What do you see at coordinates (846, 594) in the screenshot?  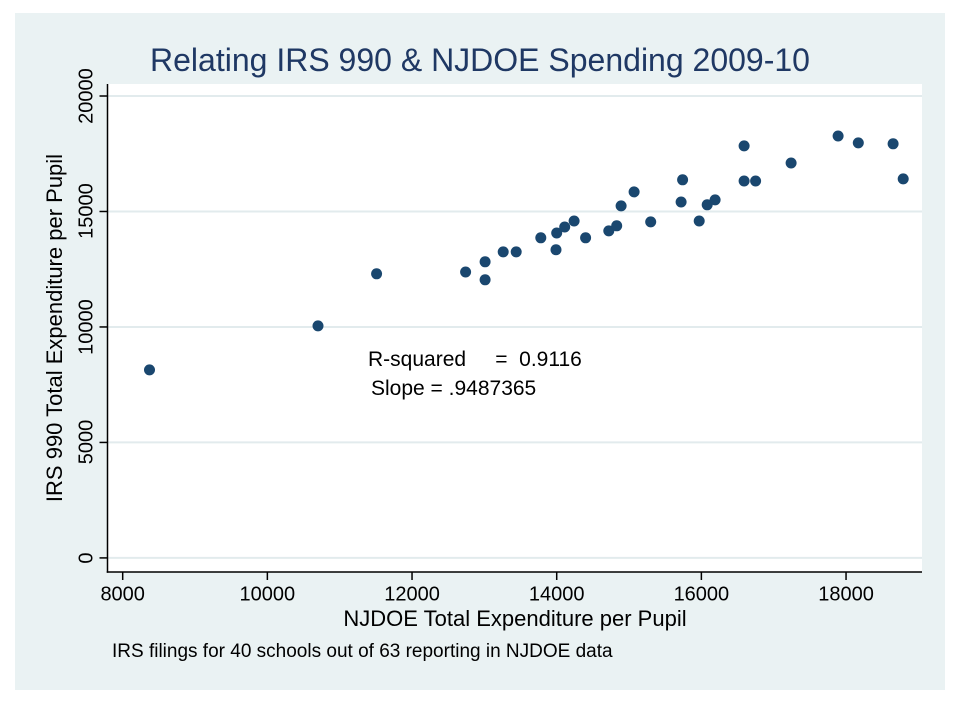 I see `x-tick-label: 18000` at bounding box center [846, 594].